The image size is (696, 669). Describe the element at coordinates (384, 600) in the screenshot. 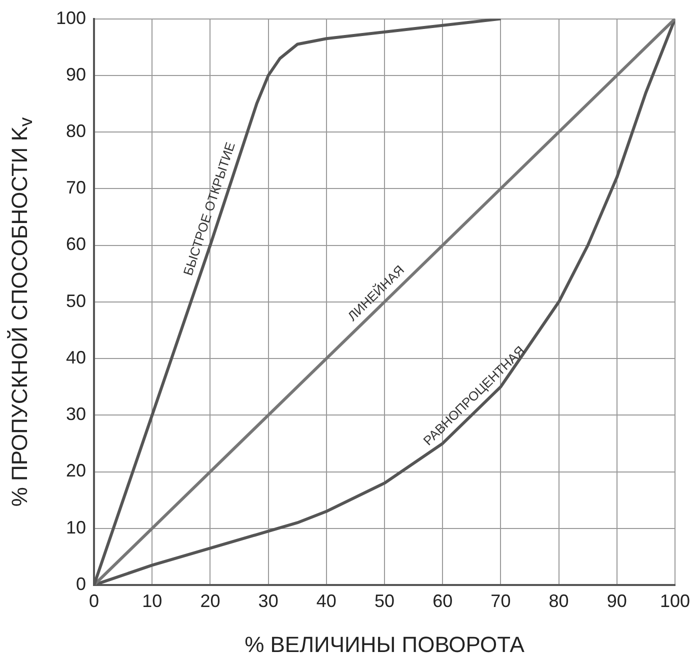

I see `x-tick-label: 50` at that location.